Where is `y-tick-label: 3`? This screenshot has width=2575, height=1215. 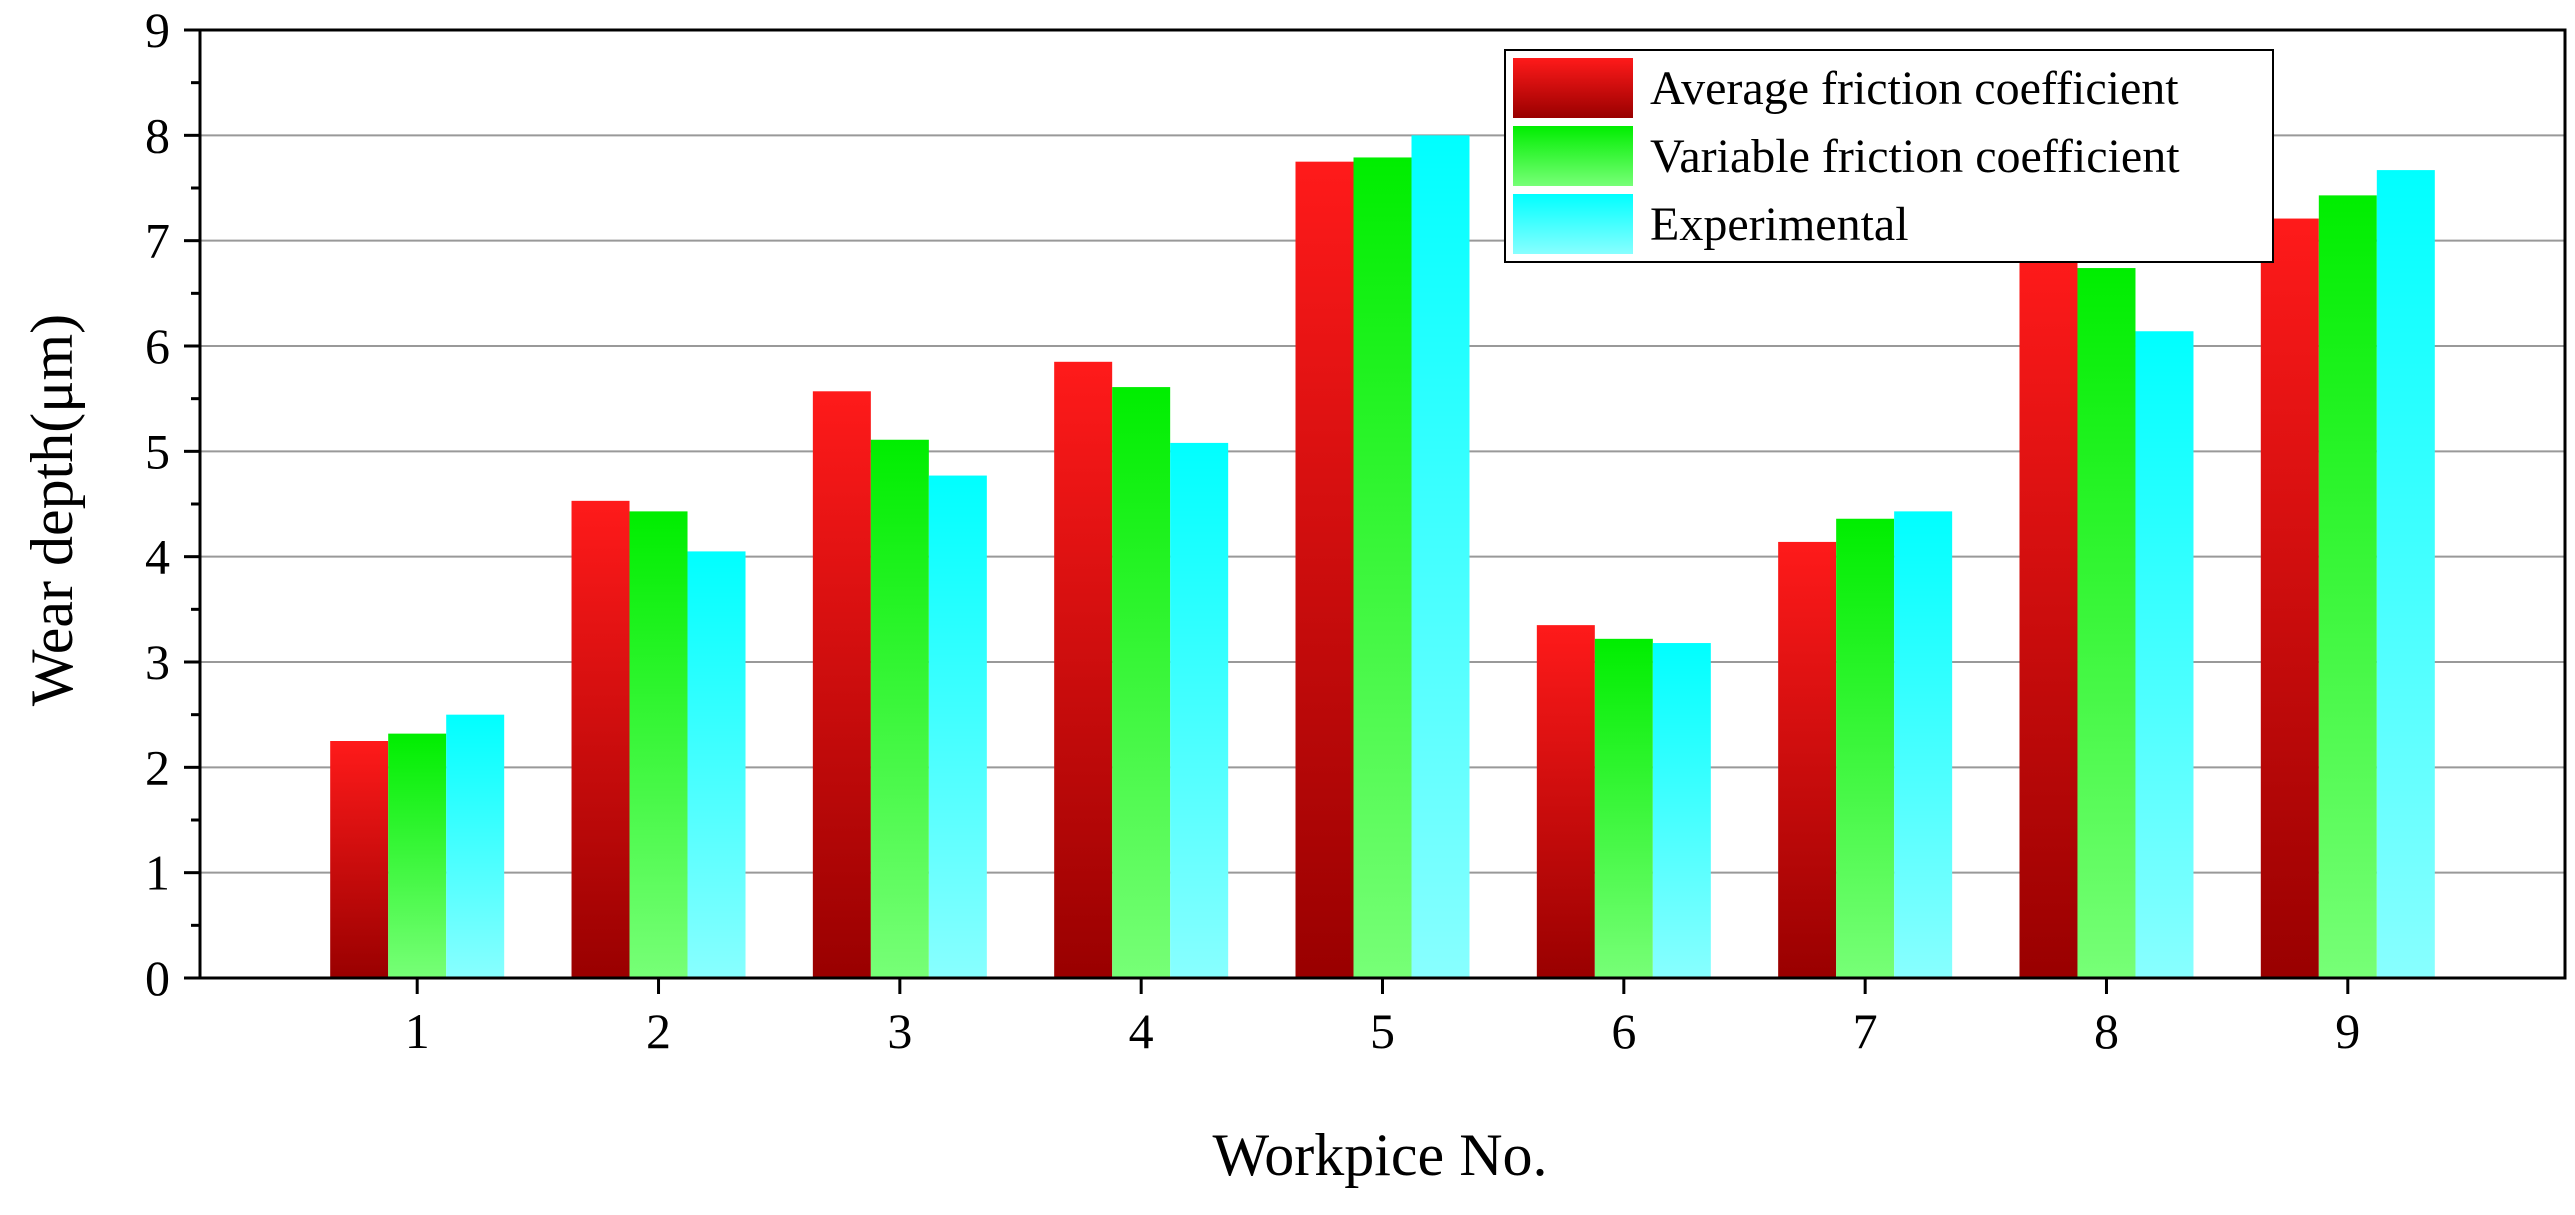
y-tick-label: 3 is located at coordinates (157, 662).